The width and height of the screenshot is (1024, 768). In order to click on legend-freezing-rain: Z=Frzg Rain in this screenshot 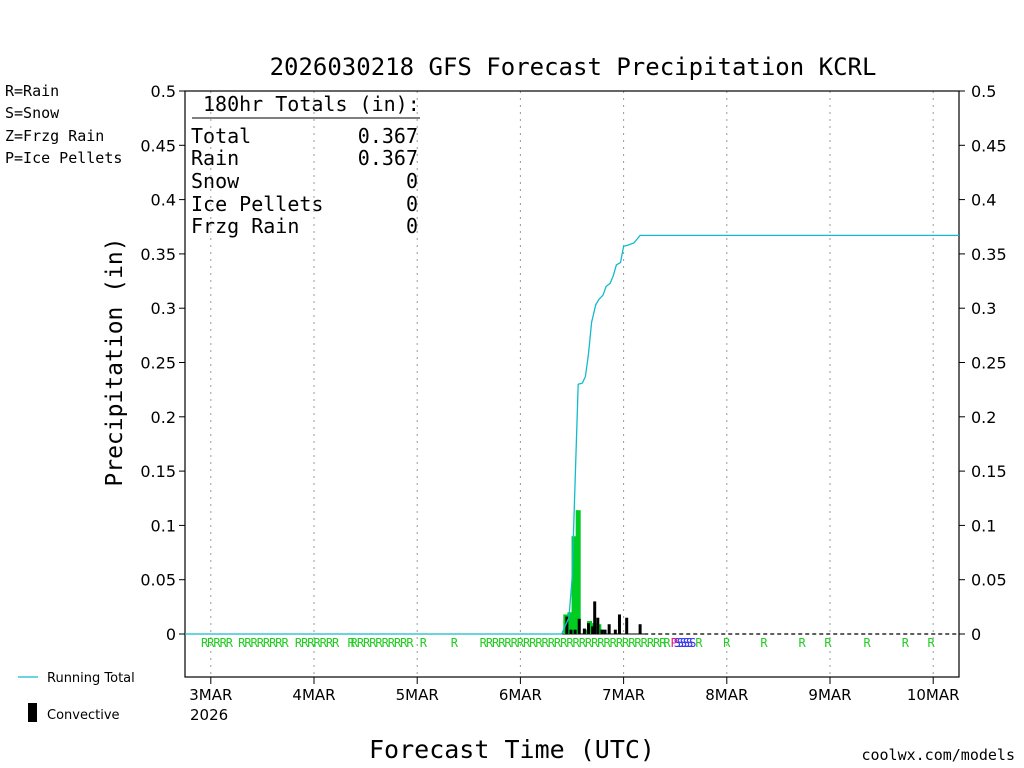, I will do `click(54, 136)`.